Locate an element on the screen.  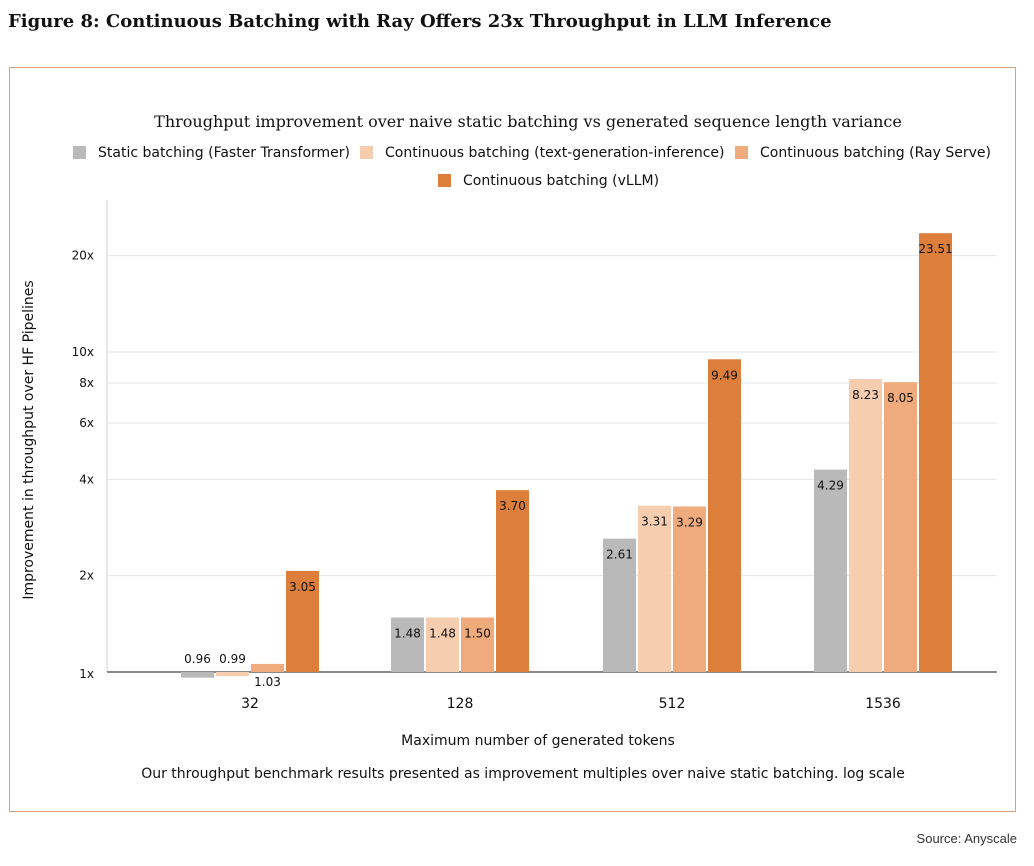
data-label: 23.51 is located at coordinates (935, 249).